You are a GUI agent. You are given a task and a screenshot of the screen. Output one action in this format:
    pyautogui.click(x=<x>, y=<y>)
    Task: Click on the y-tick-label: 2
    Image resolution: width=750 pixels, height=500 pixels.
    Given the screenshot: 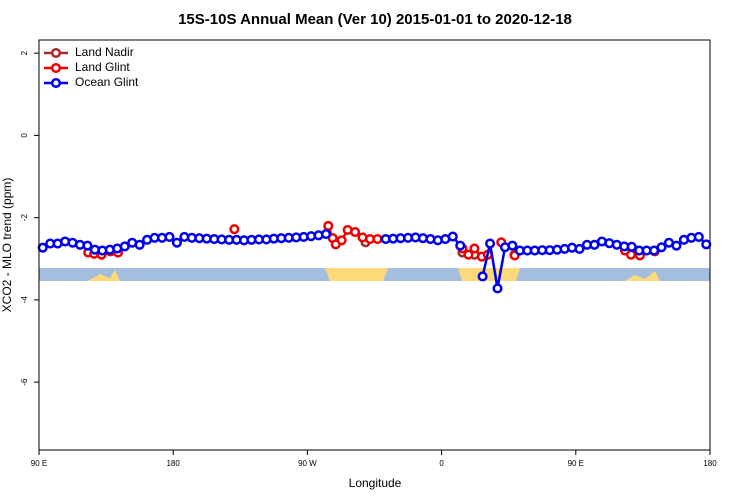 What is the action you would take?
    pyautogui.click(x=24, y=52)
    